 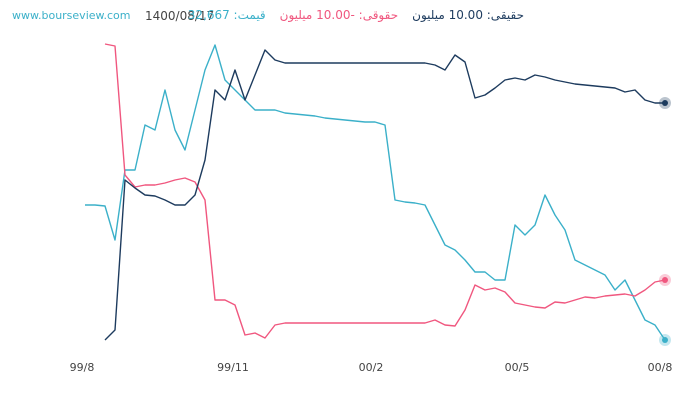 What do you see at coordinates (71, 15) in the screenshot?
I see `site-link: www.bourseview.com` at bounding box center [71, 15].